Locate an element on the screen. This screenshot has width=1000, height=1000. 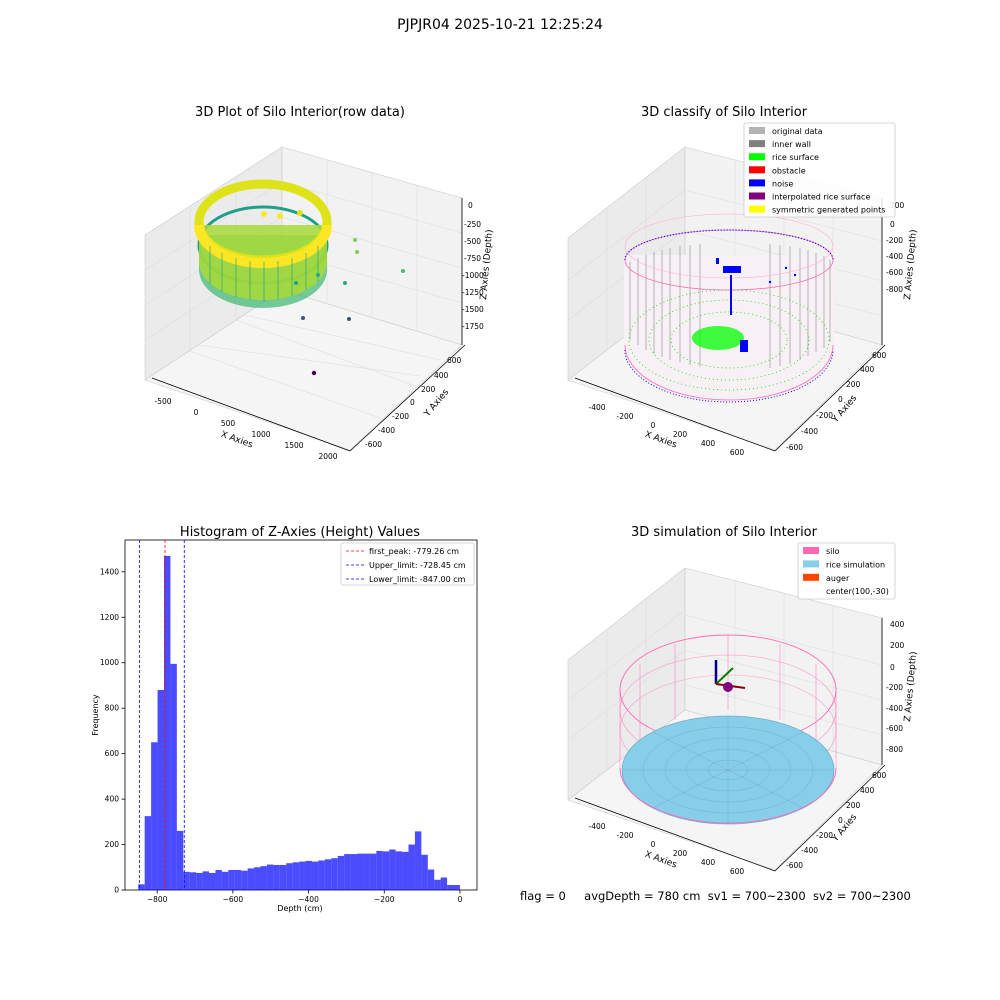
legend-label: original data is located at coordinates (797, 131).